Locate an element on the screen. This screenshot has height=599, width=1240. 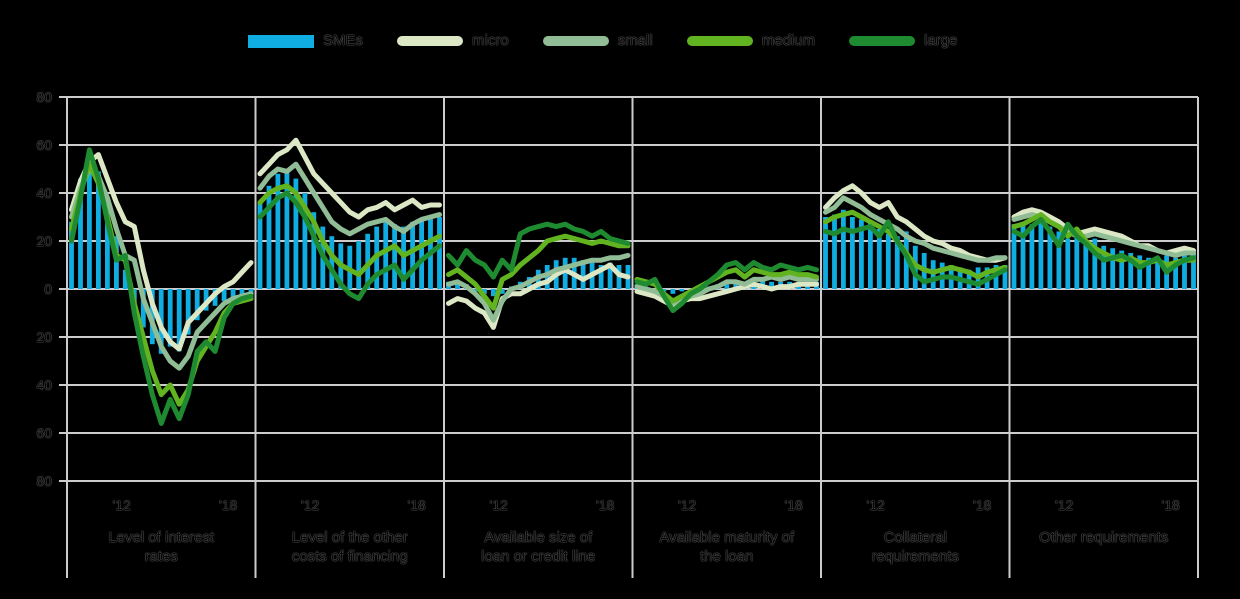
bars-series-smes is located at coordinates (1103, 255).